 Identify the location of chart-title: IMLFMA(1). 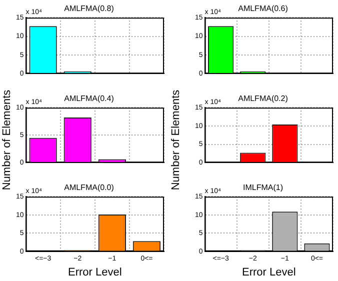
(263, 187).